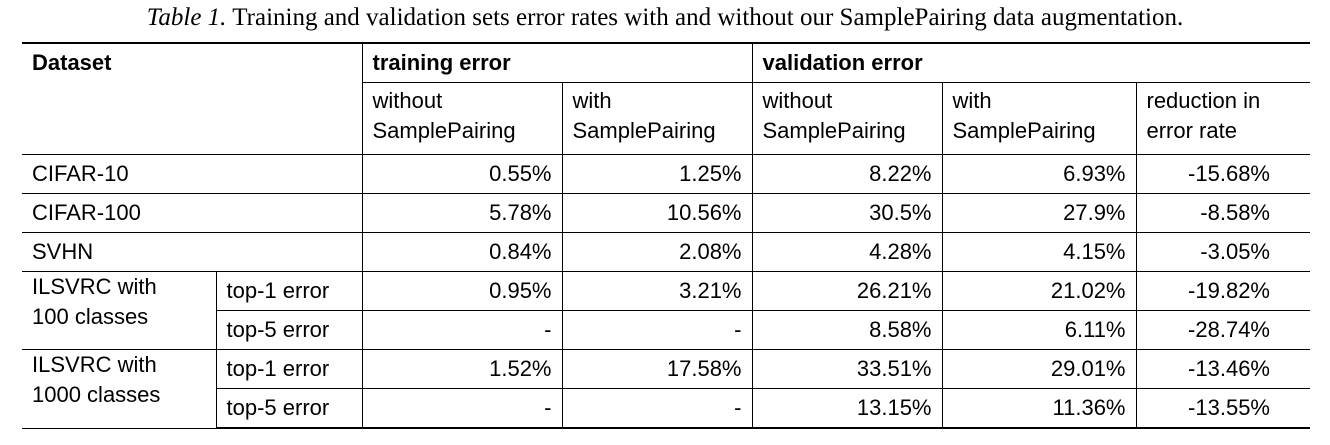 This screenshot has width=1330, height=445. What do you see at coordinates (461, 213) in the screenshot?
I see `cell-train-without: 5.78%` at bounding box center [461, 213].